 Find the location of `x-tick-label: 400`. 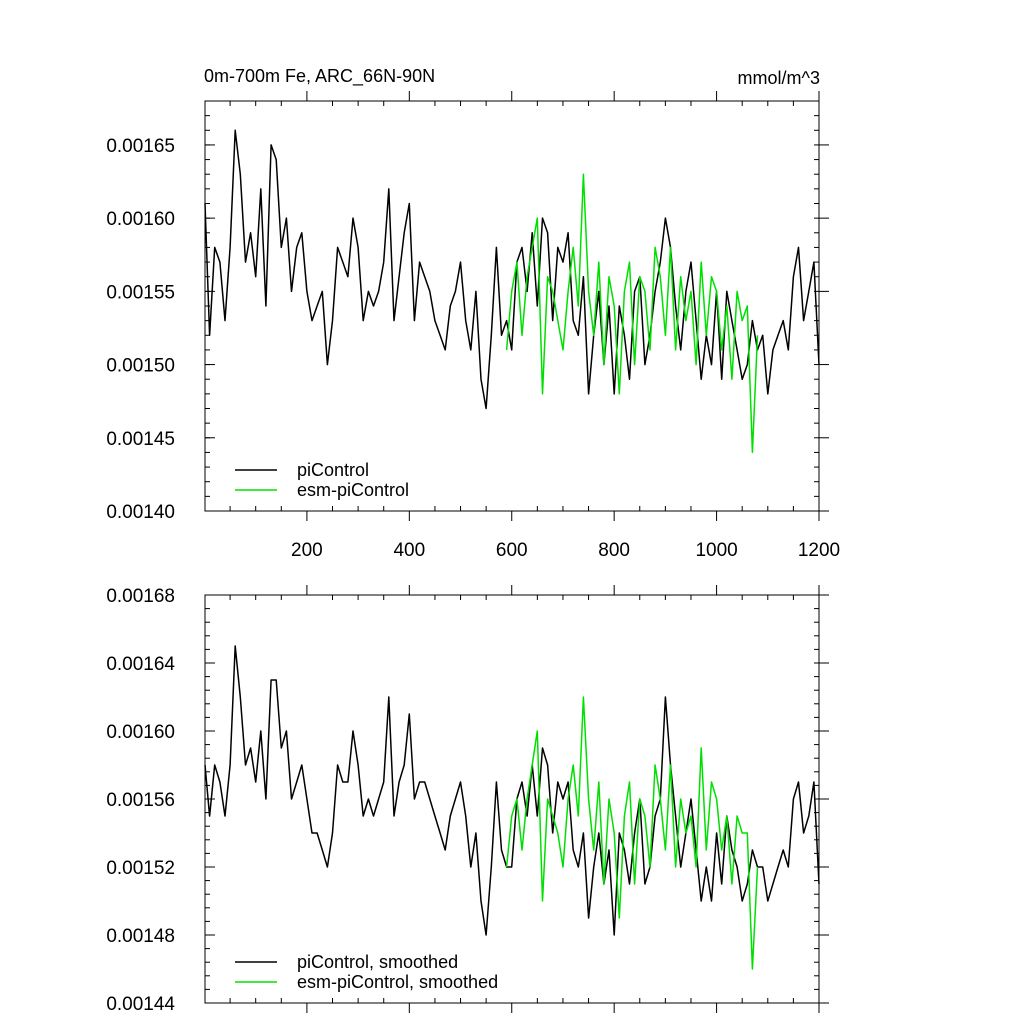

x-tick-label: 400 is located at coordinates (409, 550).